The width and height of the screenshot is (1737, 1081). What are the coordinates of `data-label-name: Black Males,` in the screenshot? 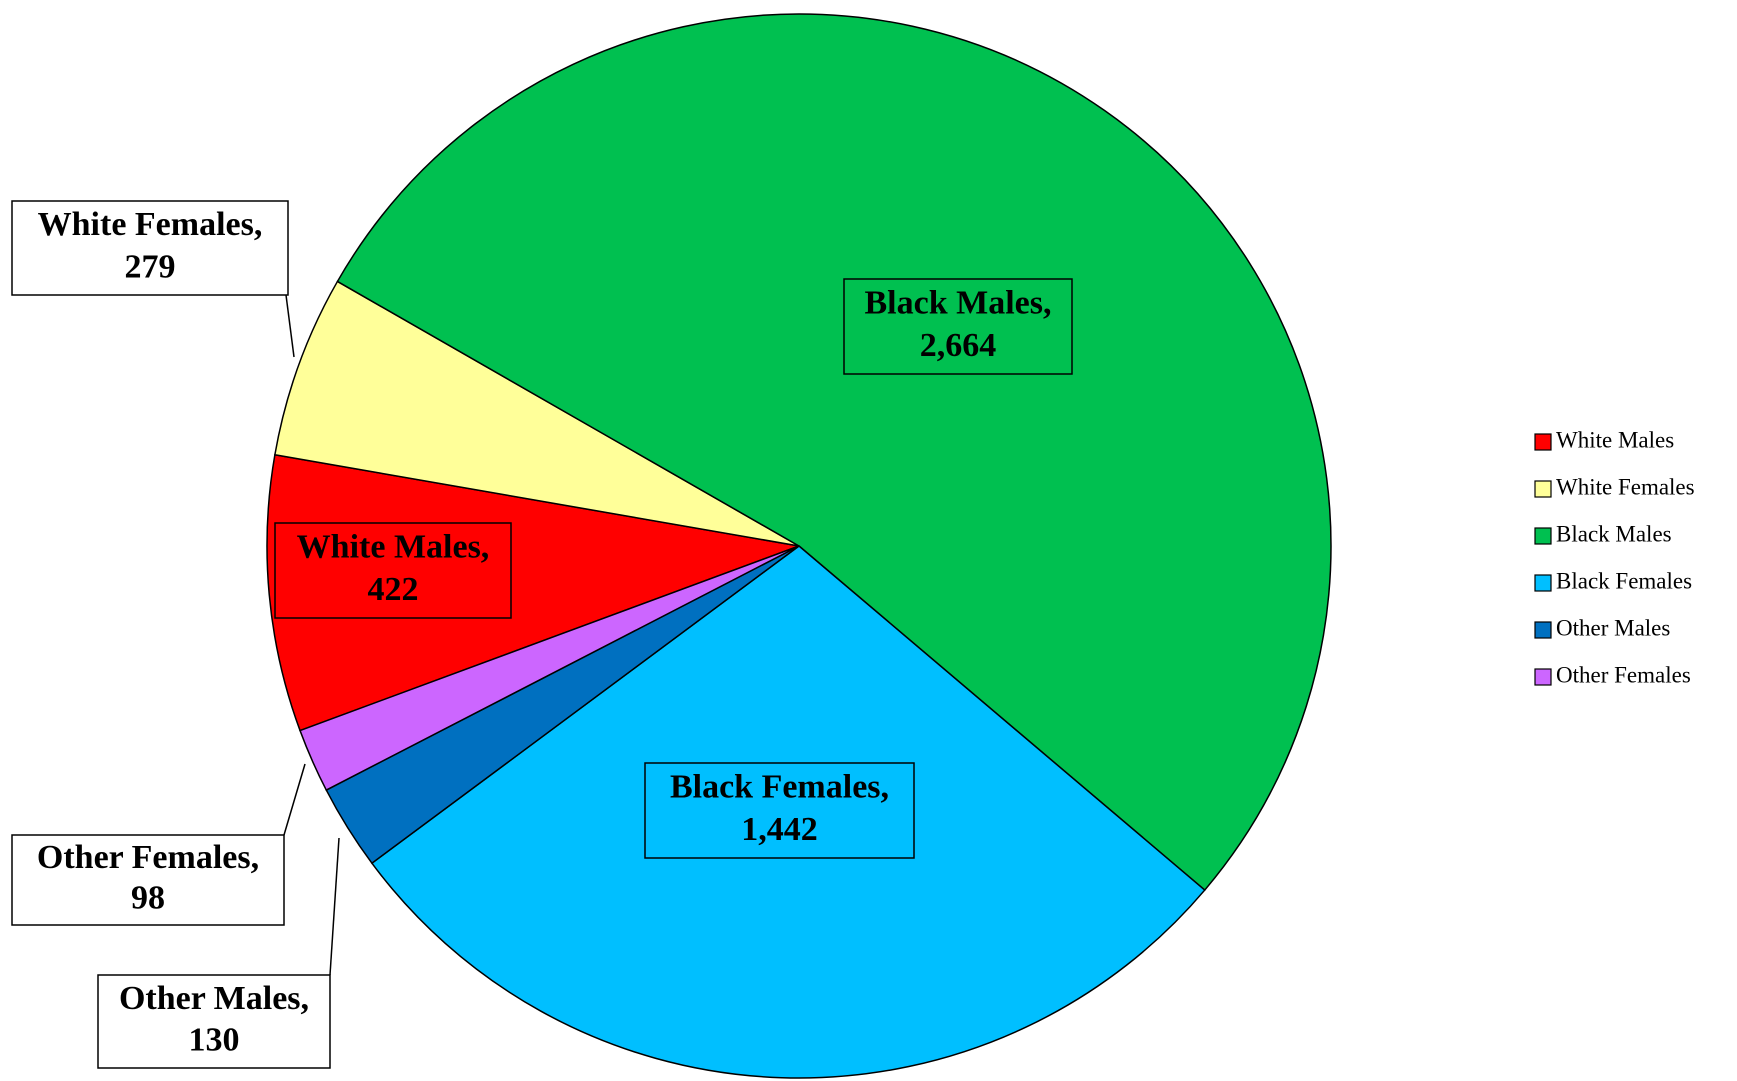 It's located at (958, 302).